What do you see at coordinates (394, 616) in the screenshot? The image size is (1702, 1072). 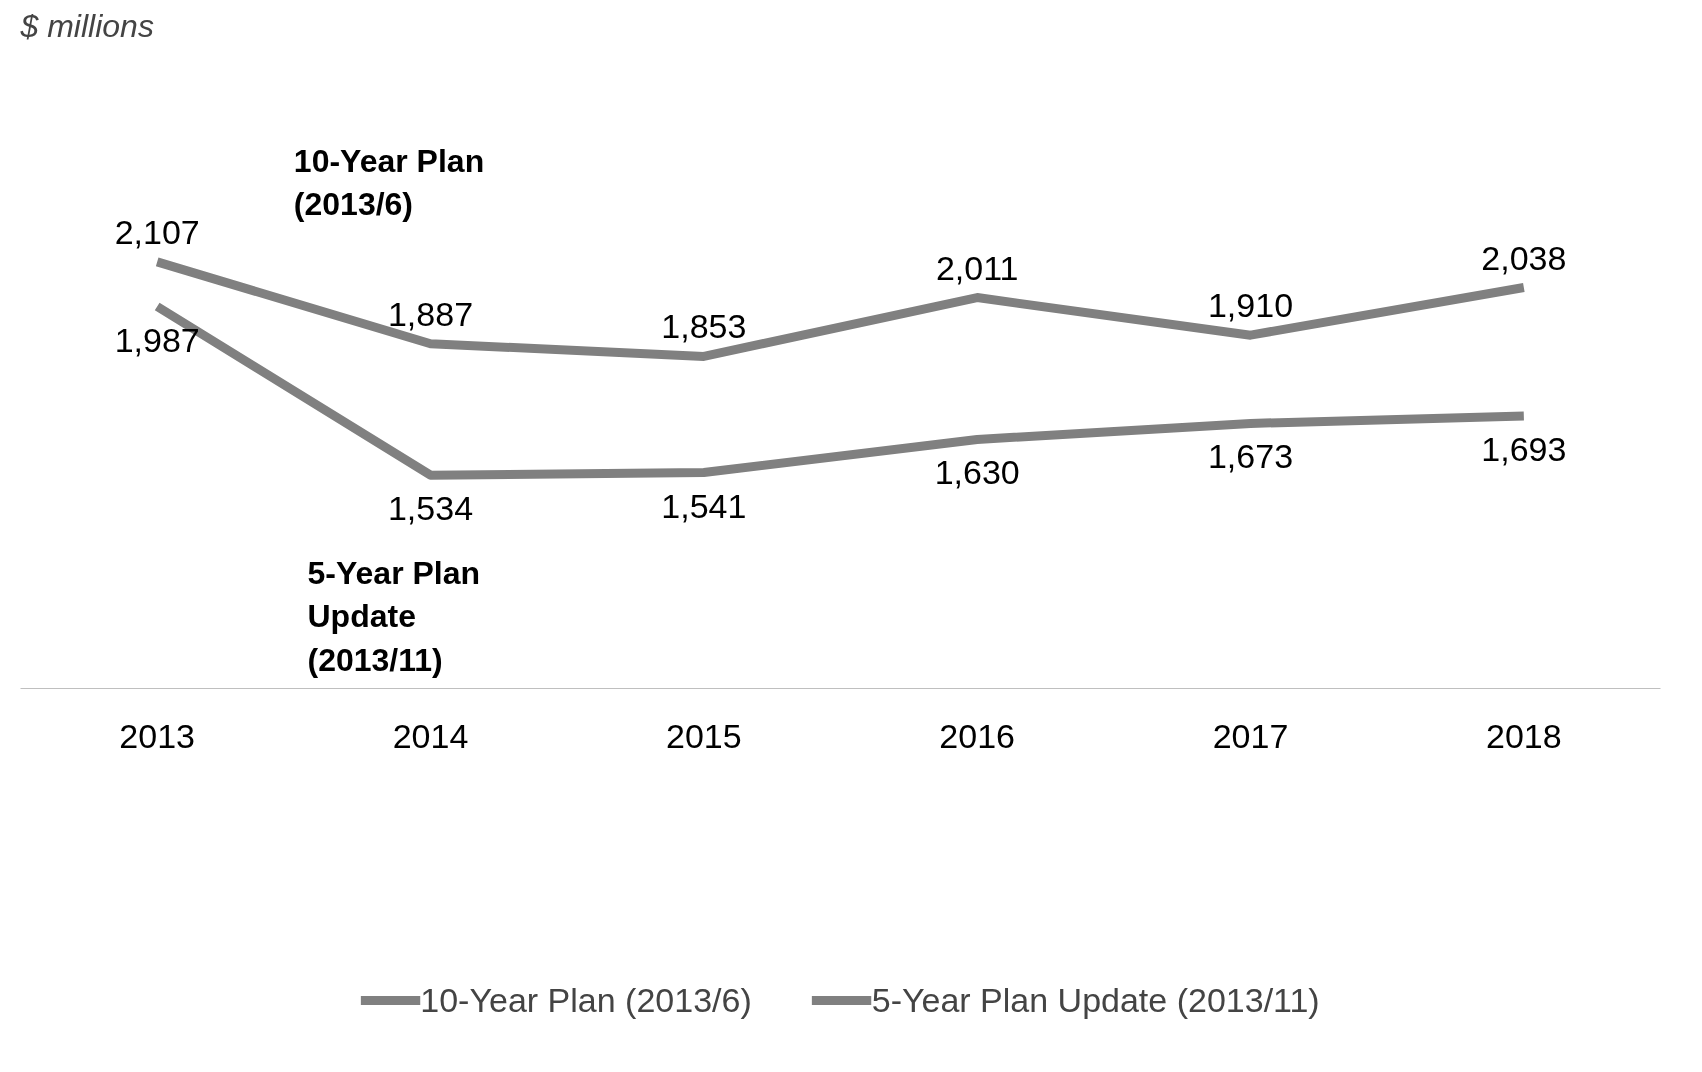 I see `text: 5-Year Plan Update (2013/11)` at bounding box center [394, 616].